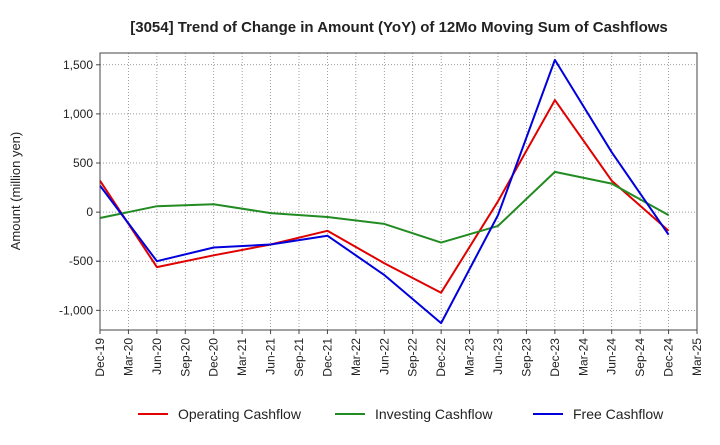 The height and width of the screenshot is (445, 720). Describe the element at coordinates (100, 357) in the screenshot. I see `x-tick-label: Dec-19` at that location.